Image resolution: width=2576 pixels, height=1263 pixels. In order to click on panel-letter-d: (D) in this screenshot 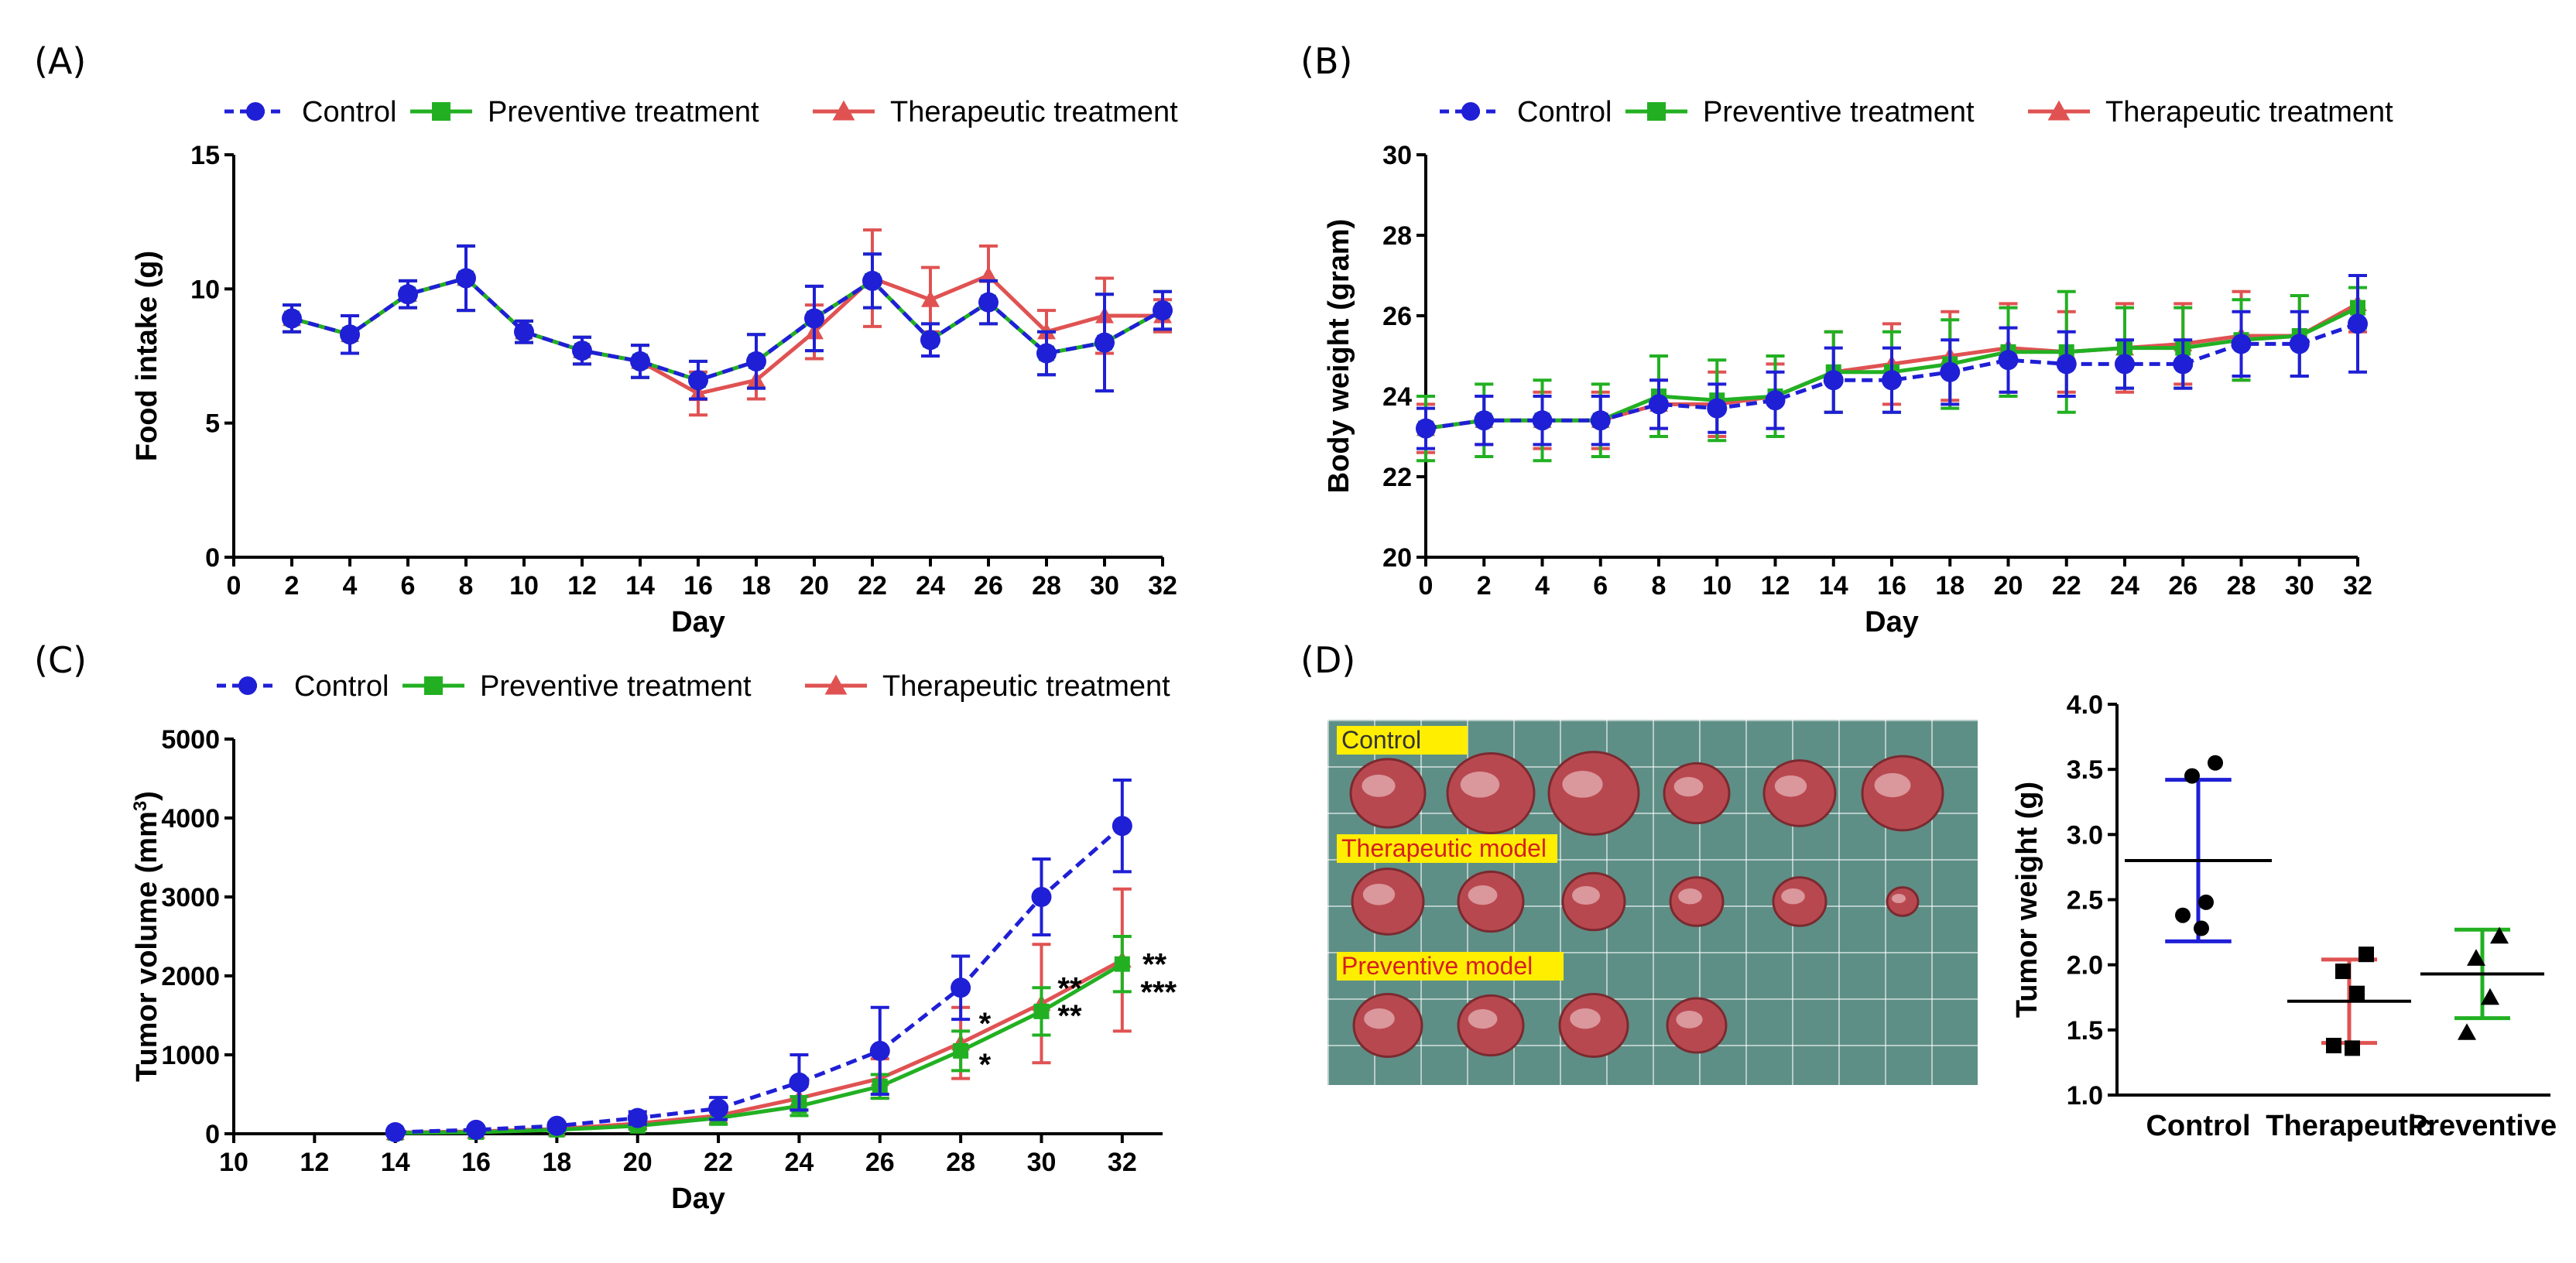, I will do `click(1328, 660)`.